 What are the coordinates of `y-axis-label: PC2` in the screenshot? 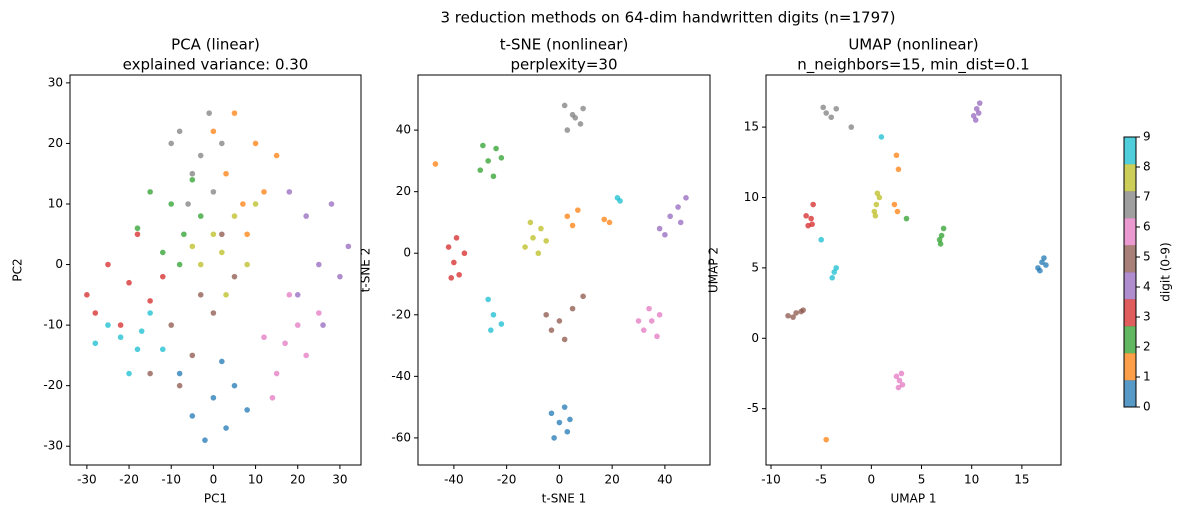 It's located at (18, 269).